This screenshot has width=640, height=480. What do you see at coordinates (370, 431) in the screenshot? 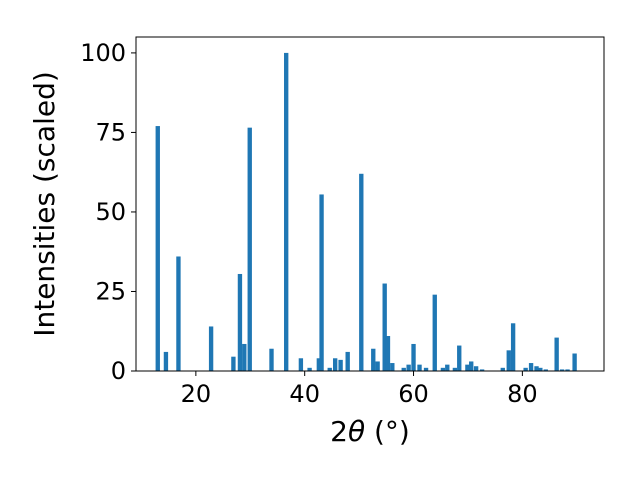
I see `x-axis-label: 2θ (°)` at bounding box center [370, 431].